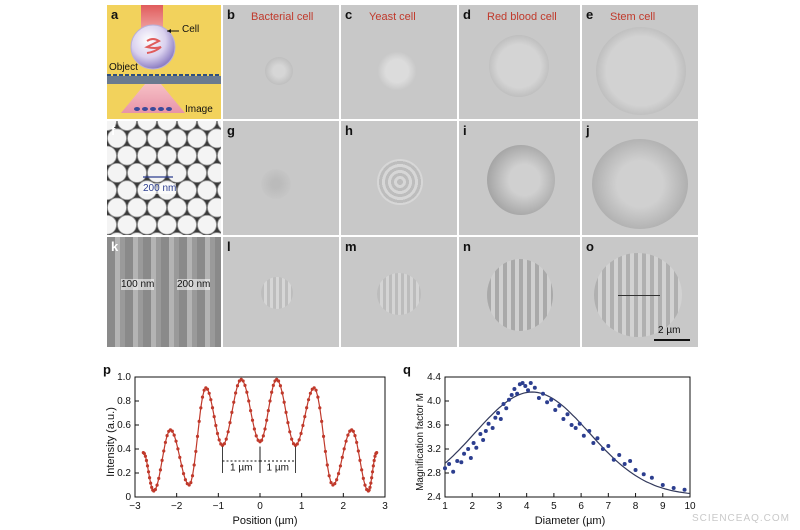 The height and width of the screenshot is (530, 800). What do you see at coordinates (590, 14) in the screenshot?
I see `panel-letter-e: e` at bounding box center [590, 14].